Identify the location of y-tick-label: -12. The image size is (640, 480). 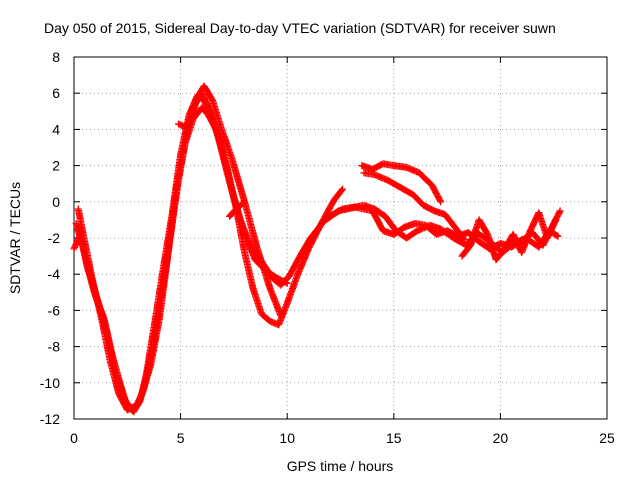
(50, 419).